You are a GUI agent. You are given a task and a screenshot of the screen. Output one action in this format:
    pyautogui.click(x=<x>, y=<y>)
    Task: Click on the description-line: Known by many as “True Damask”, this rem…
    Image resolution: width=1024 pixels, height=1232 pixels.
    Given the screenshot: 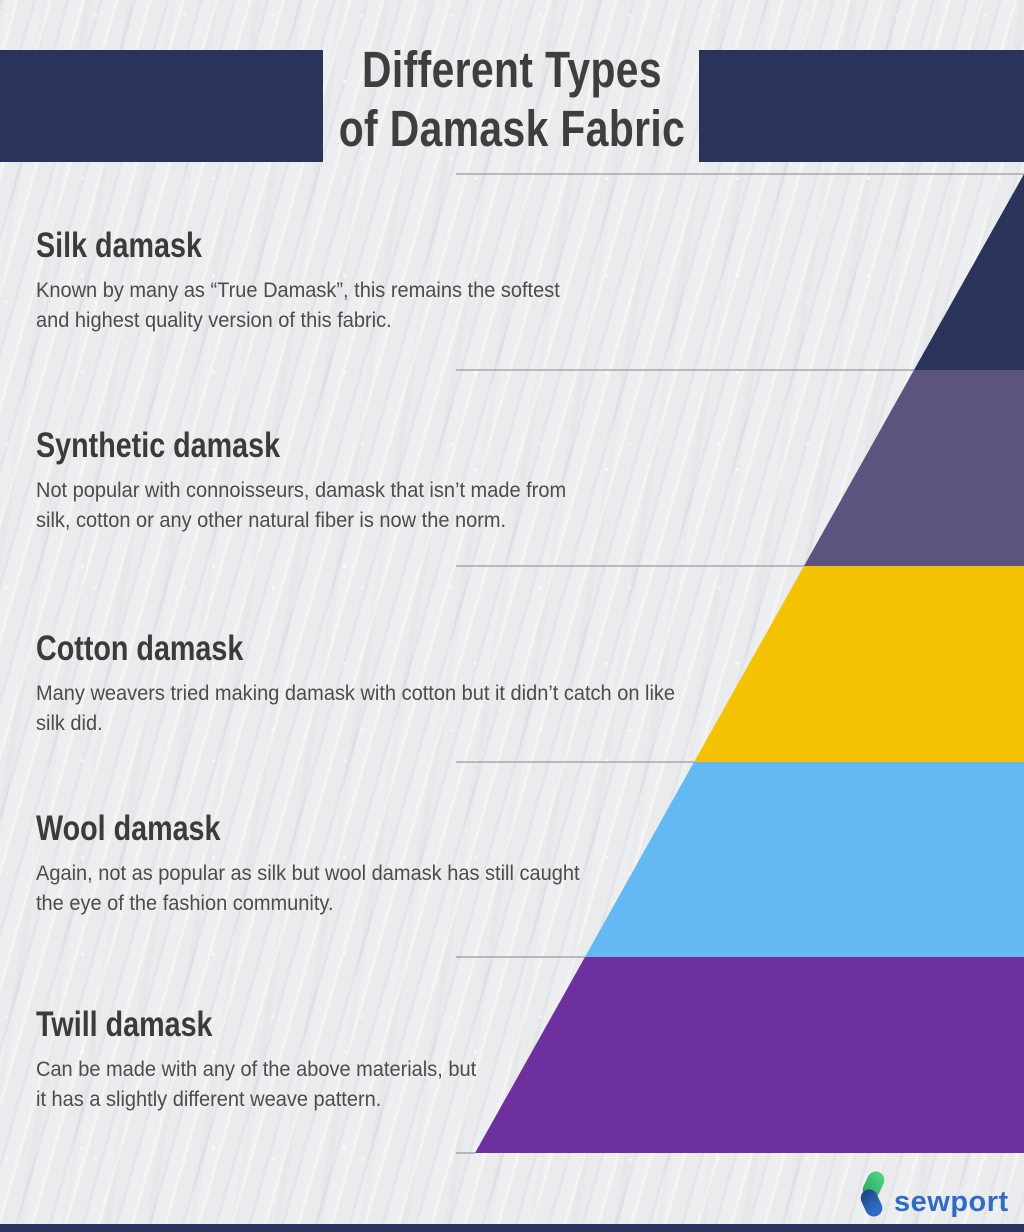 What is the action you would take?
    pyautogui.click(x=298, y=290)
    